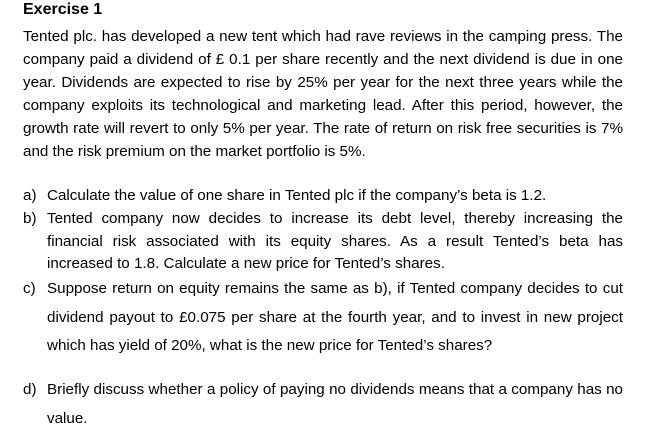 Image resolution: width=657 pixels, height=447 pixels. What do you see at coordinates (30, 218) in the screenshot?
I see `question-marker: b)` at bounding box center [30, 218].